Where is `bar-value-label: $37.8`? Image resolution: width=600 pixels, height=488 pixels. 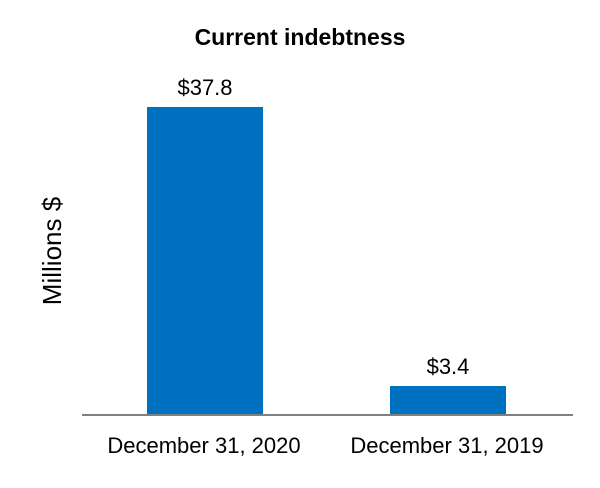
bar-value-label: $37.8 is located at coordinates (205, 87).